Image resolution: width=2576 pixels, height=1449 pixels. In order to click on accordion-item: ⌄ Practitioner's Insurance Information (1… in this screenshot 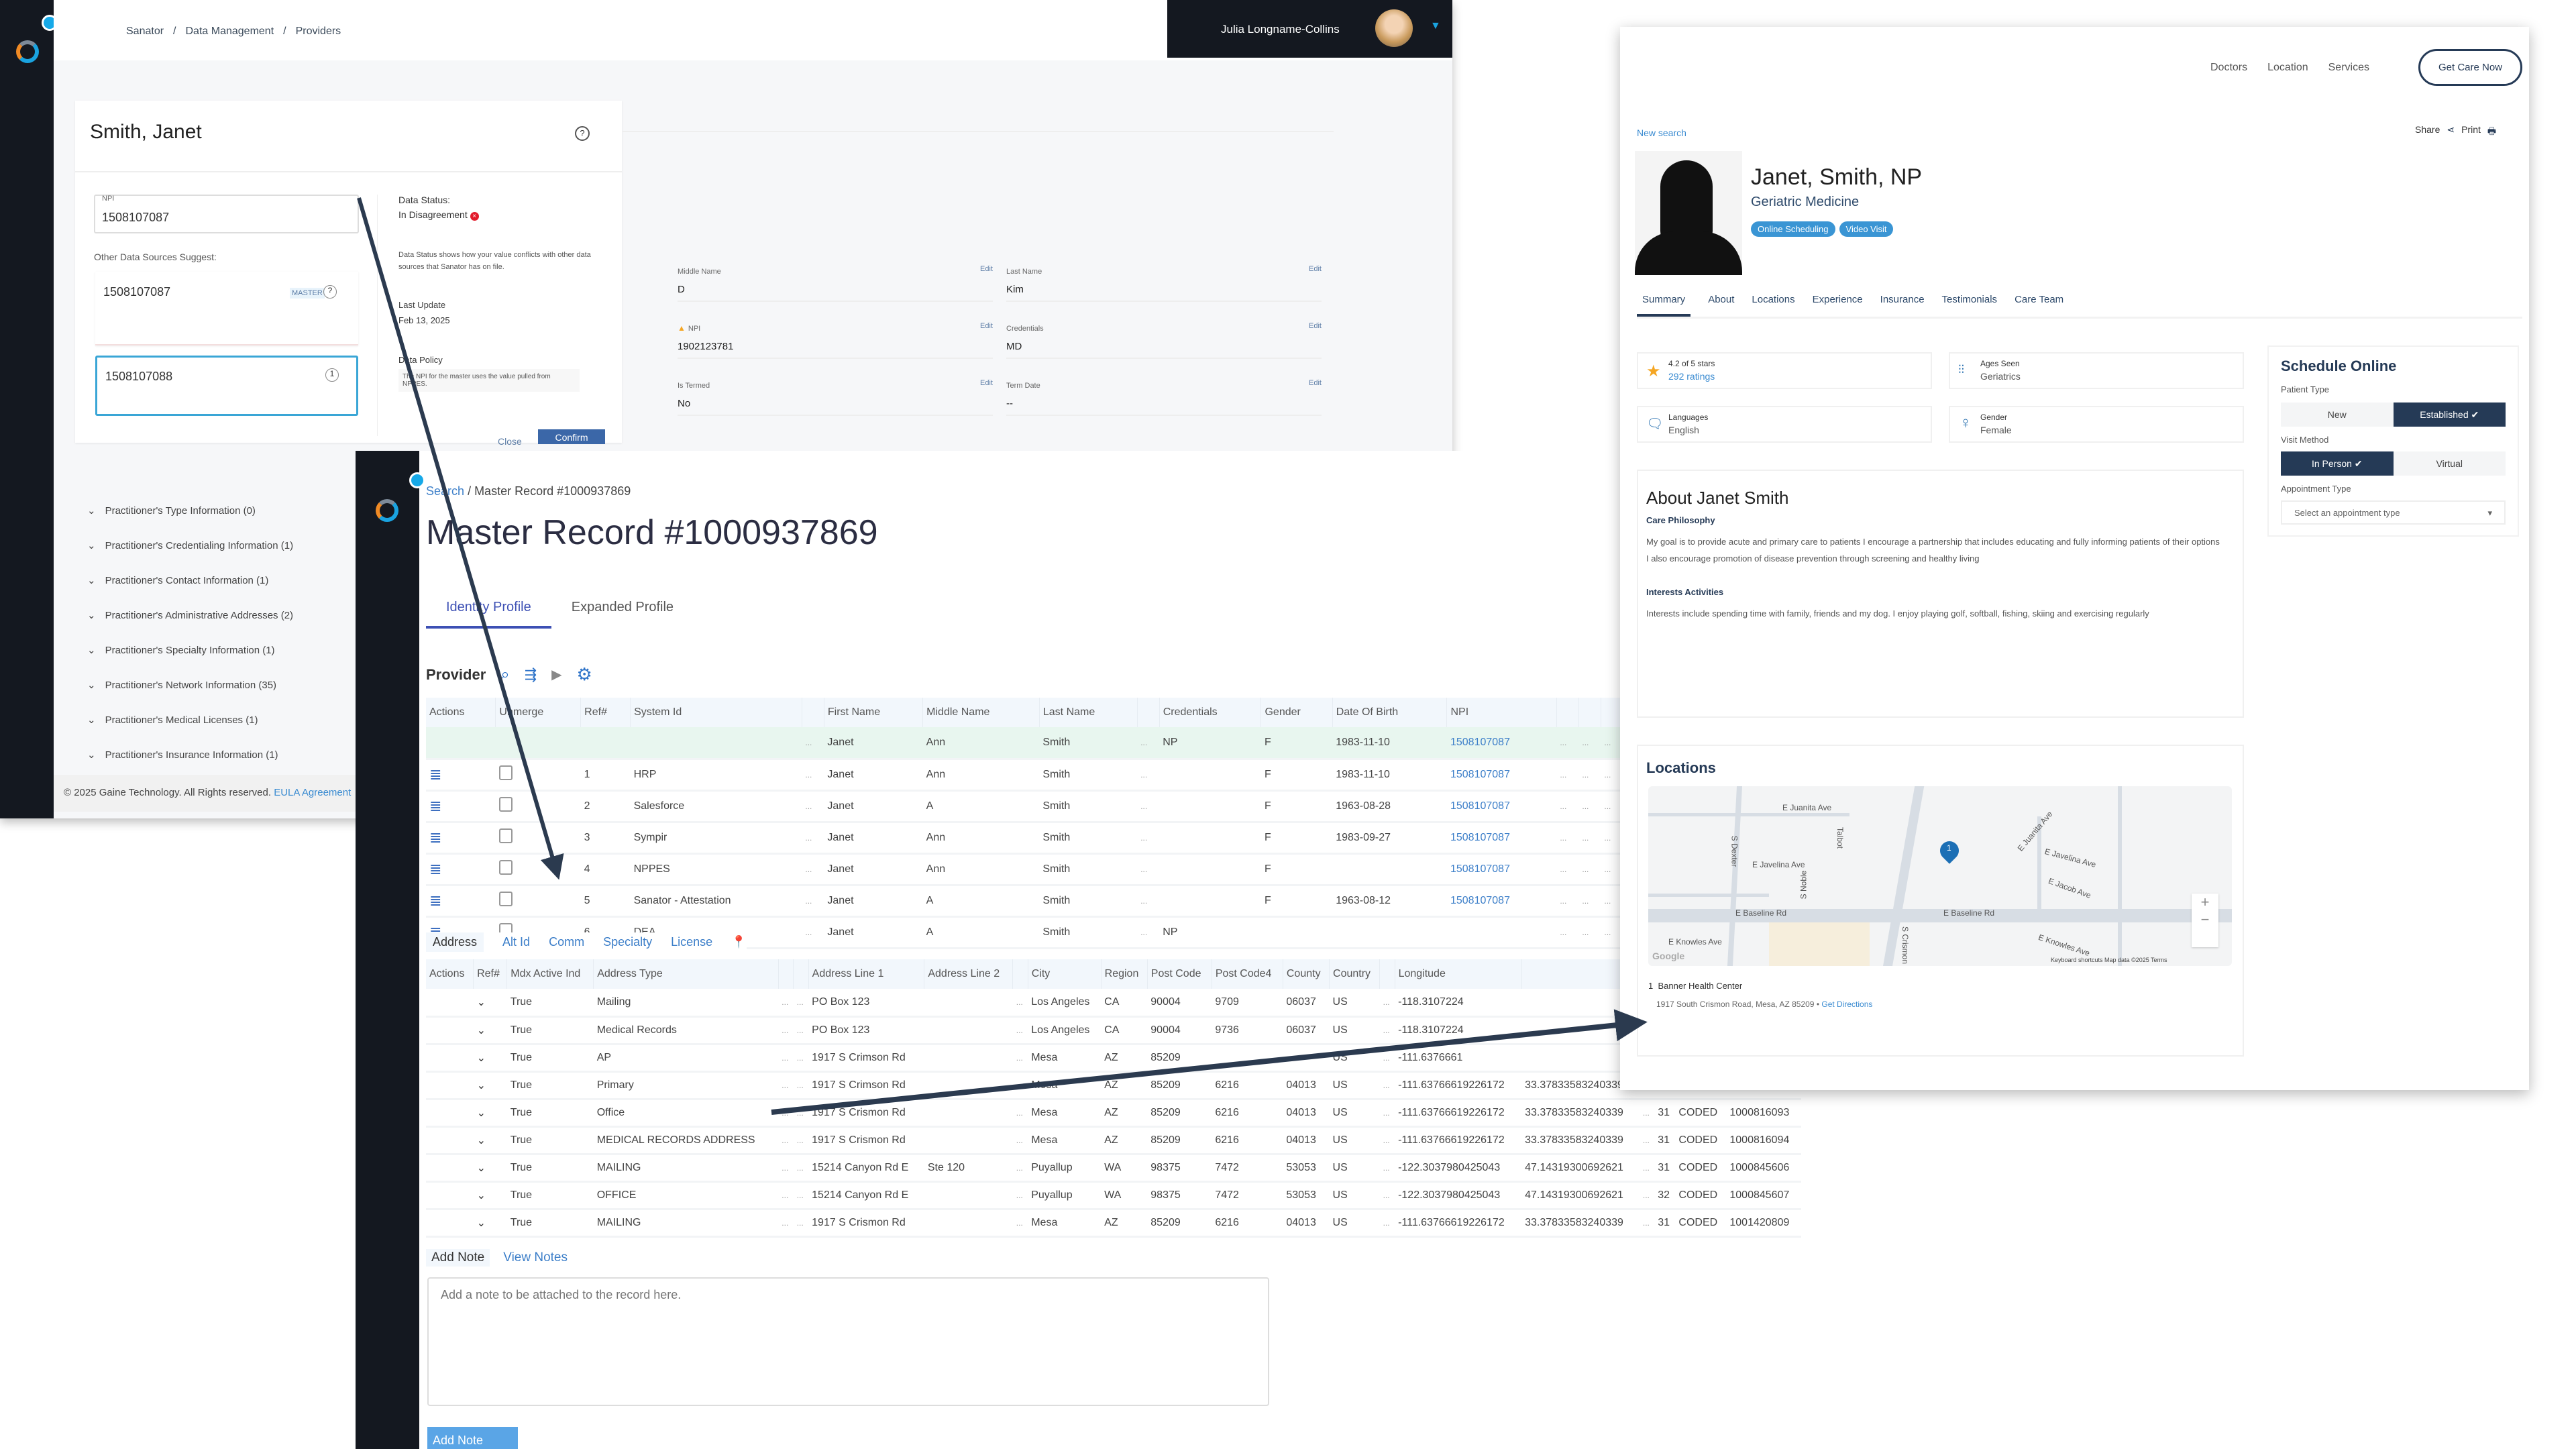, I will do `click(255, 754)`.